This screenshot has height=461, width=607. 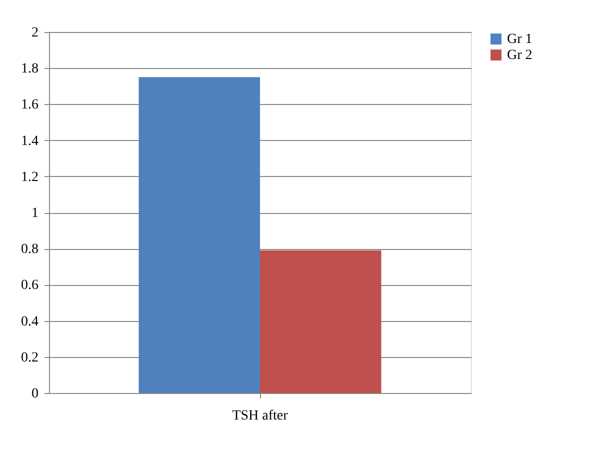 What do you see at coordinates (29, 250) in the screenshot?
I see `y-tick-label: 0.8` at bounding box center [29, 250].